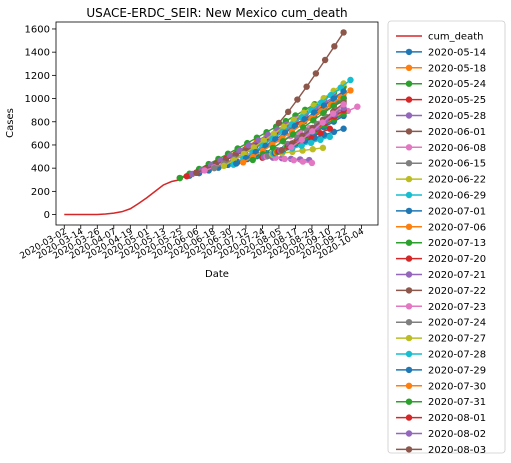 Image resolution: width=511 pixels, height=463 pixels. Describe the element at coordinates (40, 192) in the screenshot. I see `y-tick-label: 200` at that location.